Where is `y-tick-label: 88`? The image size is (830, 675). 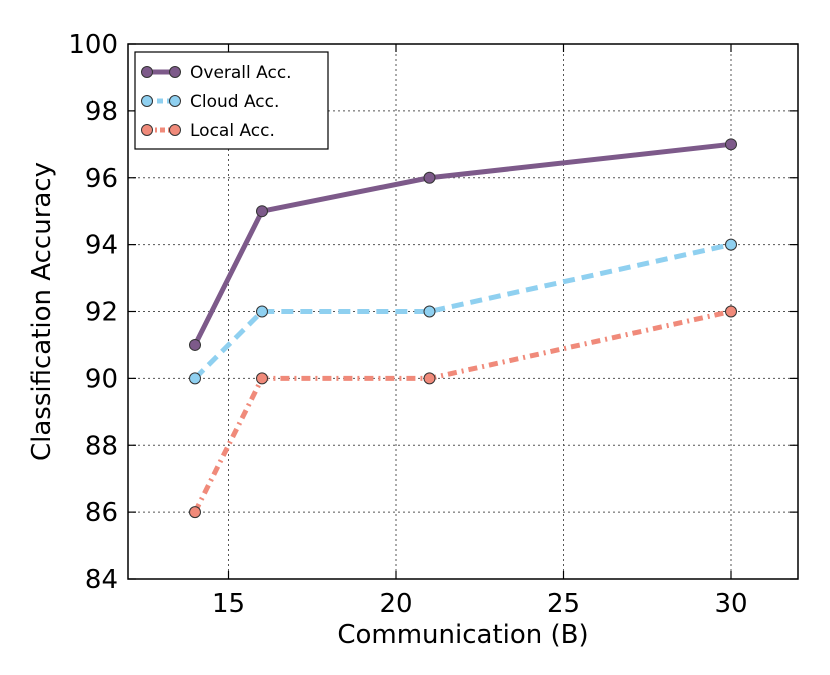 y-tick-label: 88 is located at coordinates (101, 446).